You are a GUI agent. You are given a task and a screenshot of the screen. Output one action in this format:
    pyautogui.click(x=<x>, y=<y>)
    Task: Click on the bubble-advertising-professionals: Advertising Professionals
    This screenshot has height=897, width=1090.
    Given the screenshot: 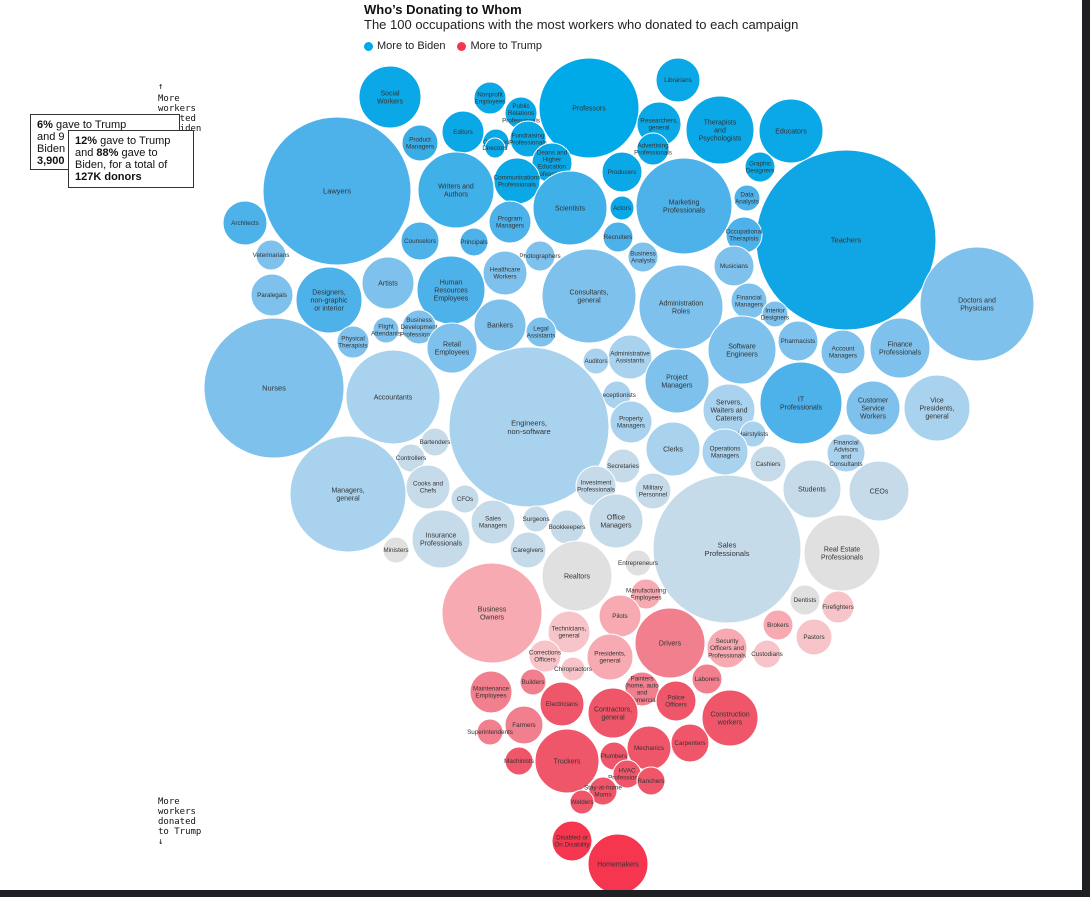 What is the action you would take?
    pyautogui.click(x=653, y=149)
    